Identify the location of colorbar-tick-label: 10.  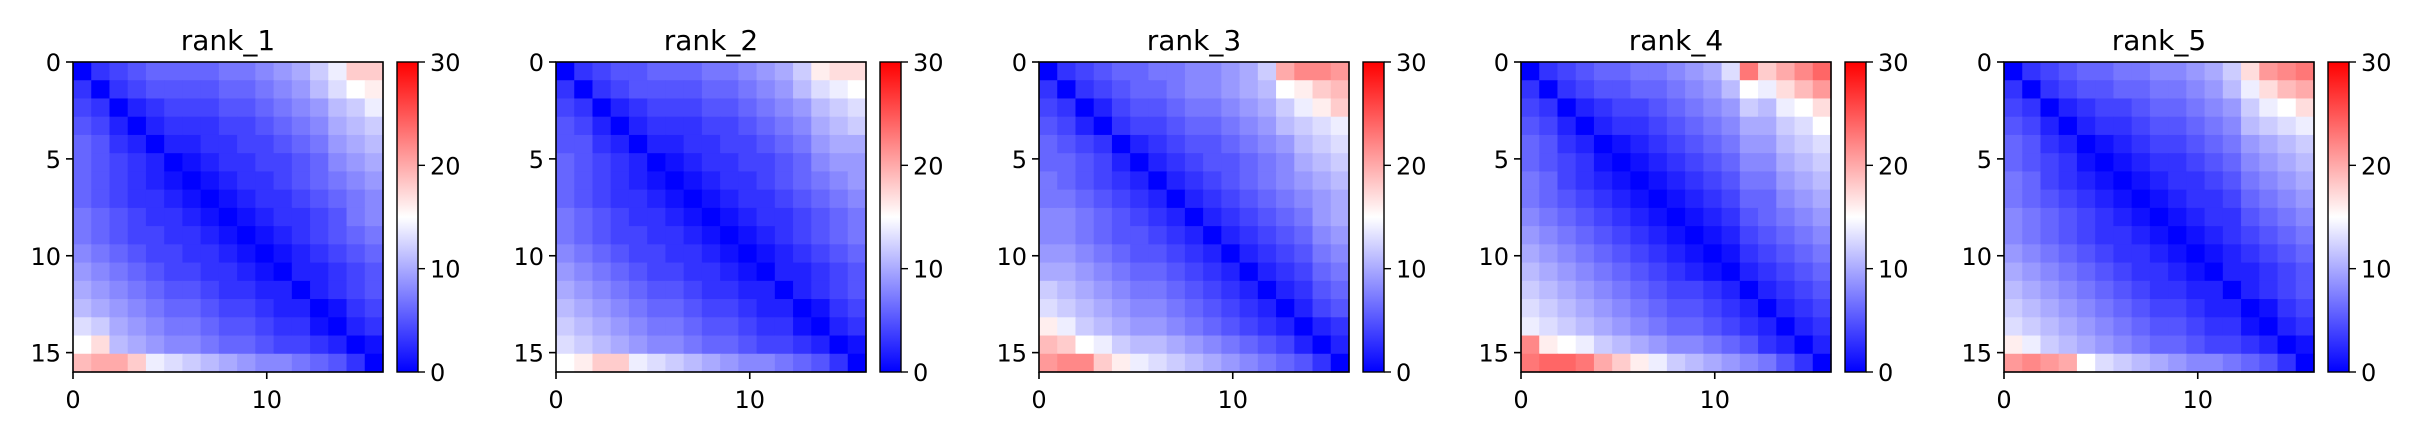
(928, 270).